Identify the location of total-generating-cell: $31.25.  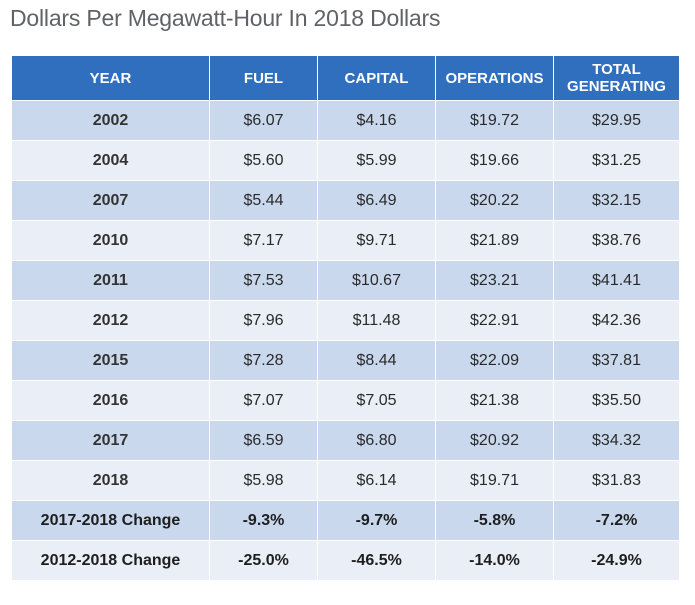
(616, 160).